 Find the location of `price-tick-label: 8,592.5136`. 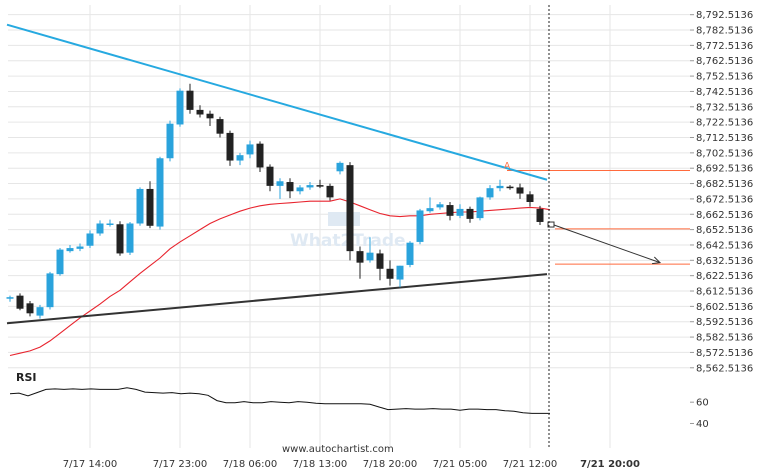

price-tick-label: 8,592.5136 is located at coordinates (724, 322).